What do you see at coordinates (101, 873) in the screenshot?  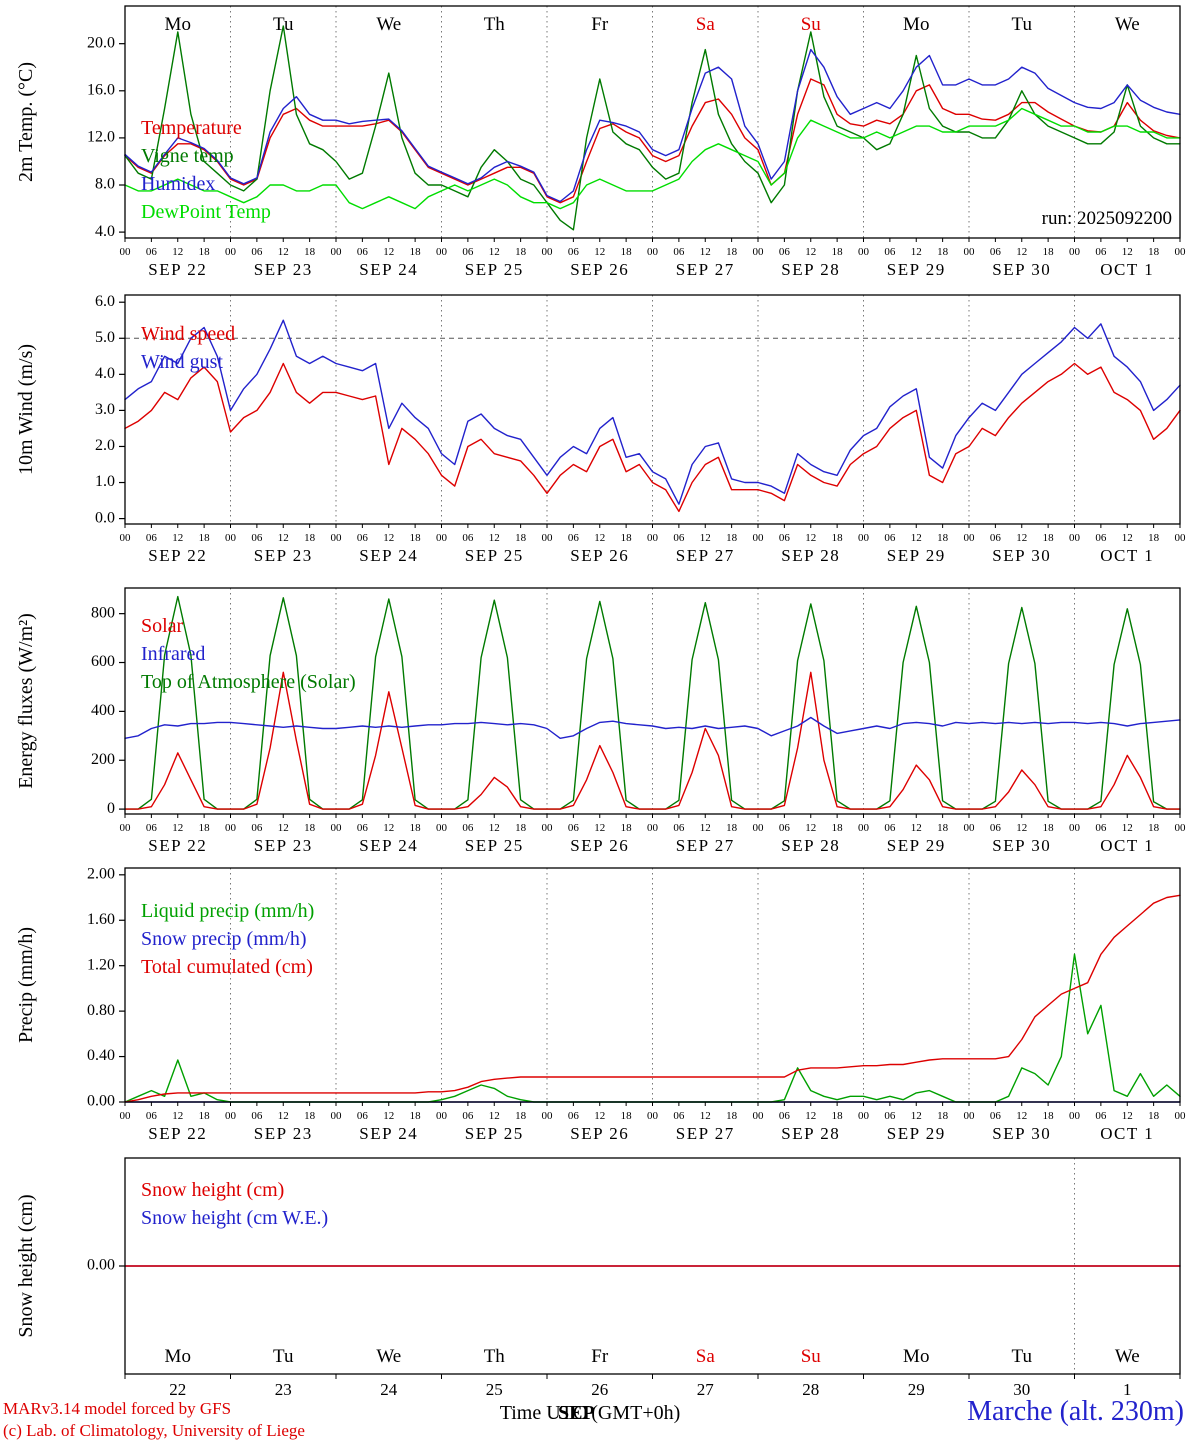 I see `y-tick-label: 2.00` at bounding box center [101, 873].